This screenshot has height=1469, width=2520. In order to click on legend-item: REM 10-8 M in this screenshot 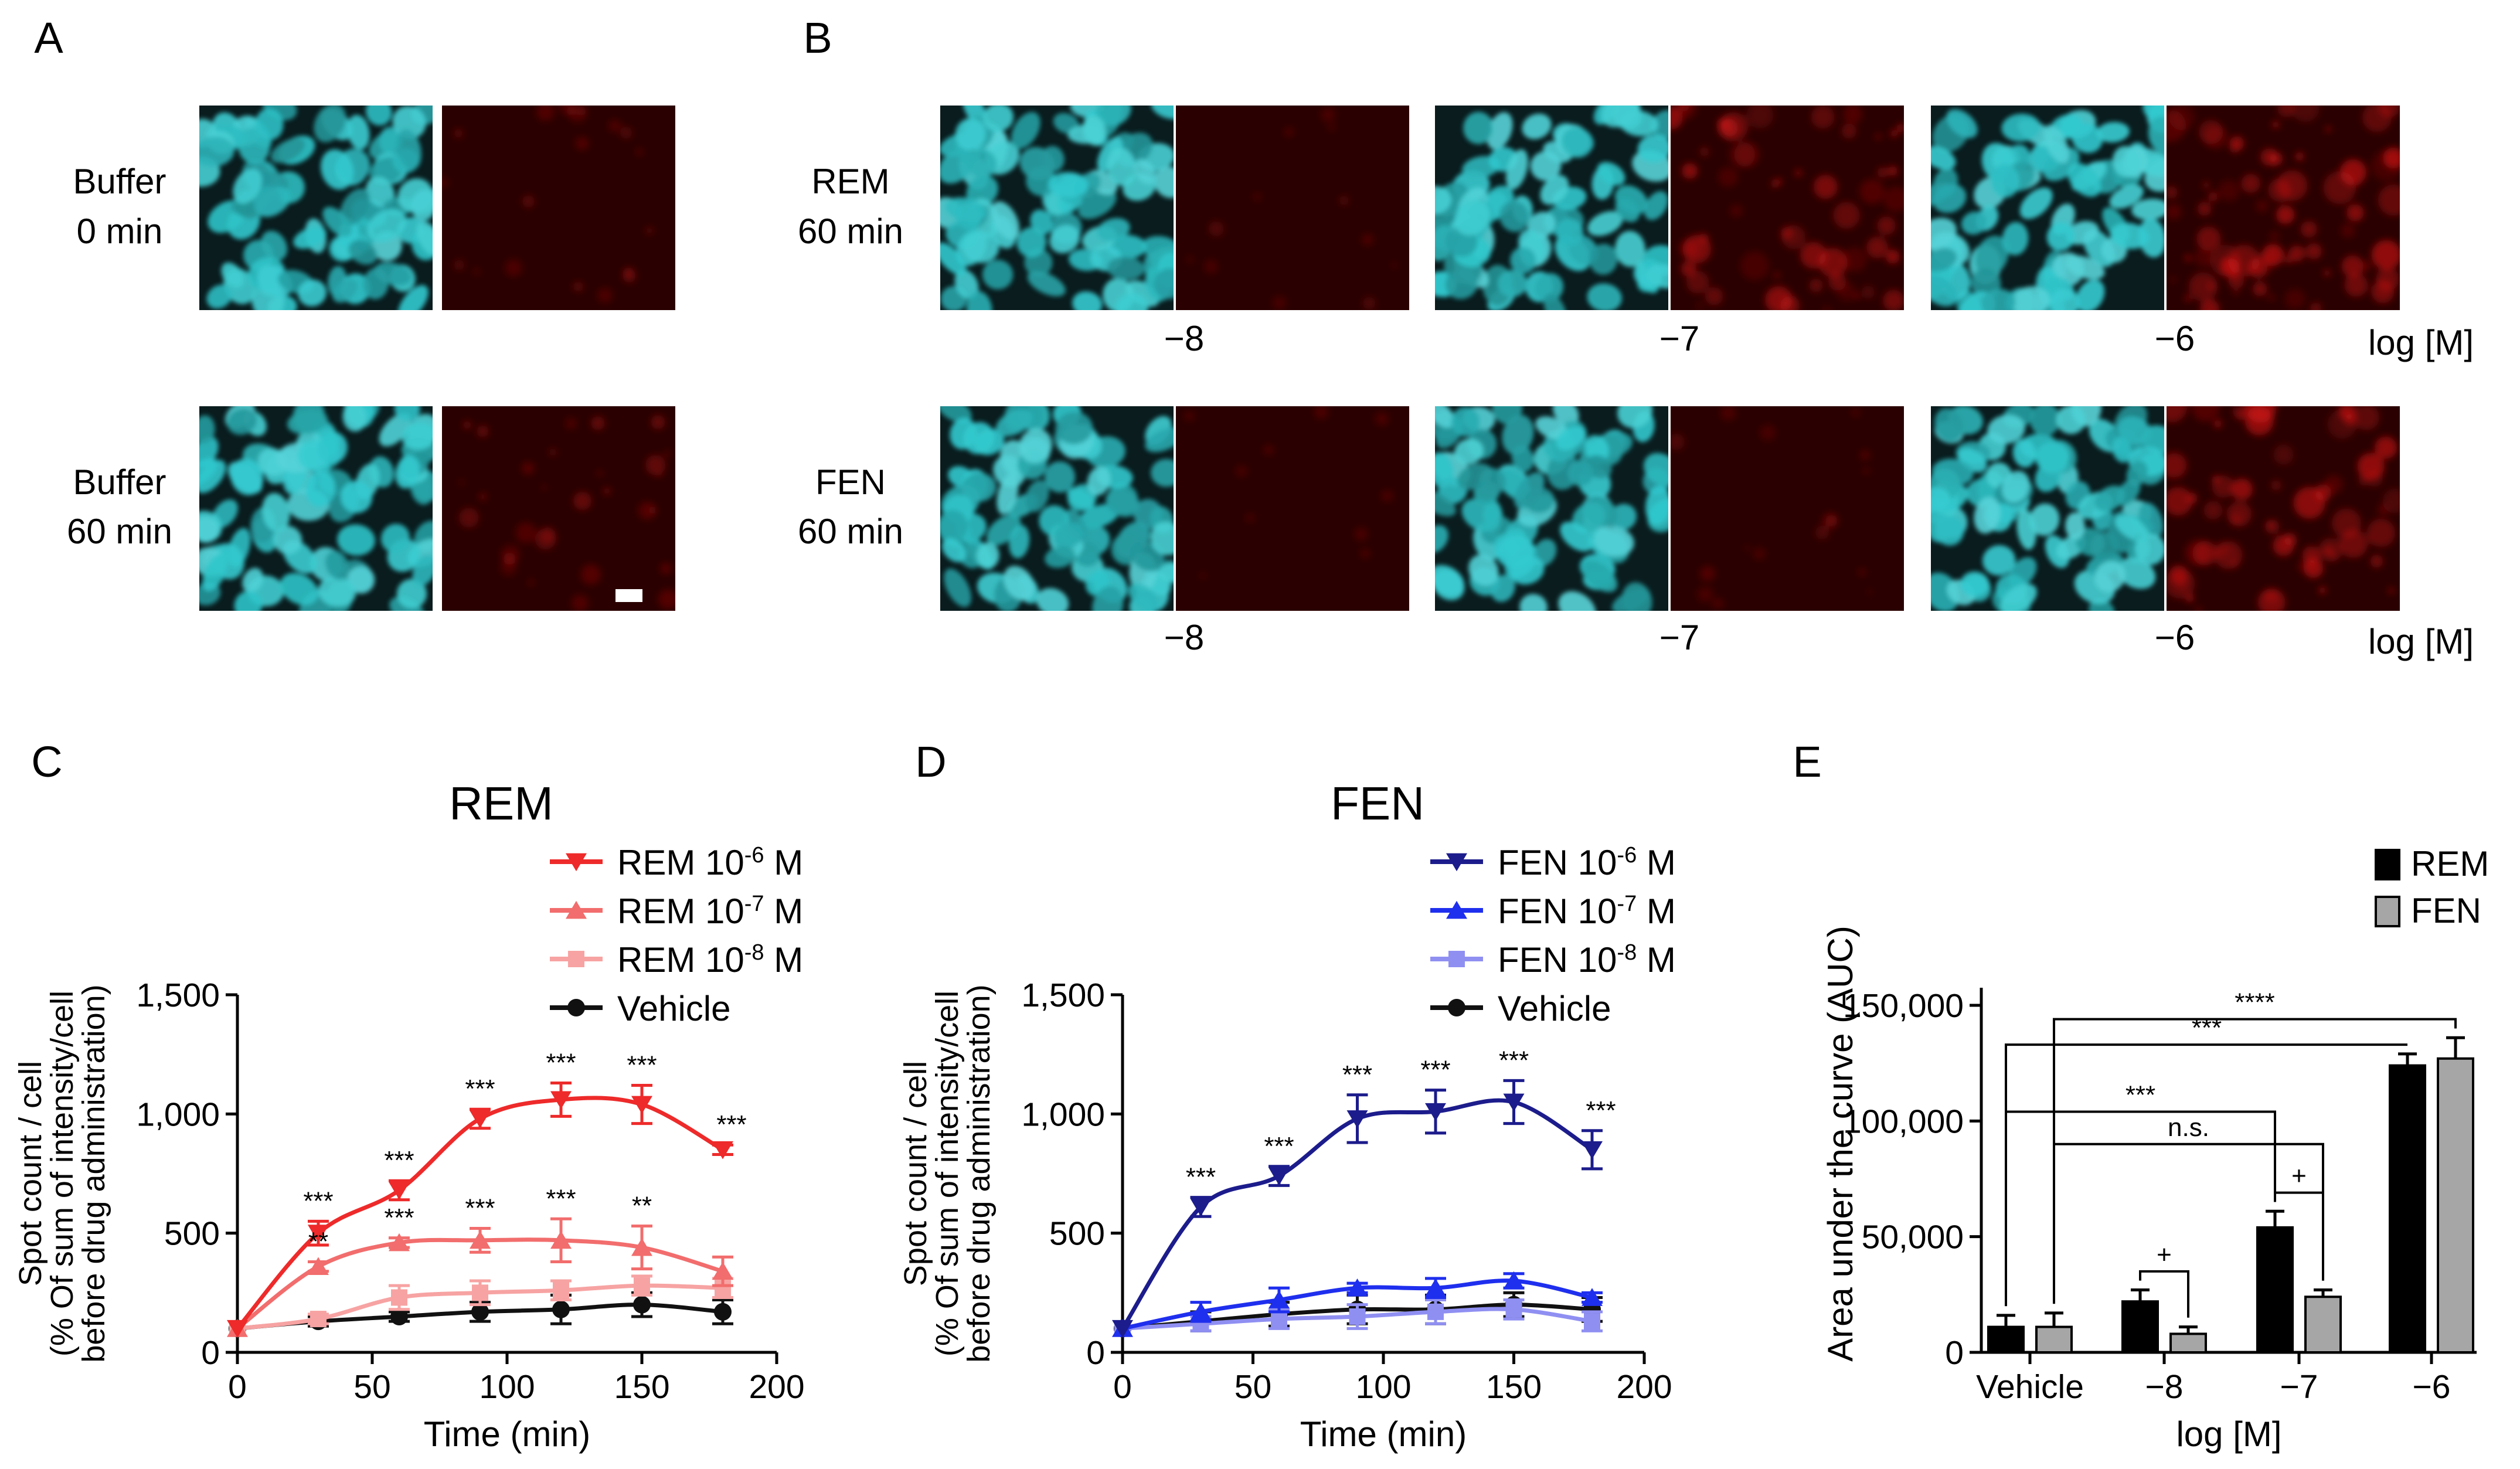, I will do `click(676, 960)`.